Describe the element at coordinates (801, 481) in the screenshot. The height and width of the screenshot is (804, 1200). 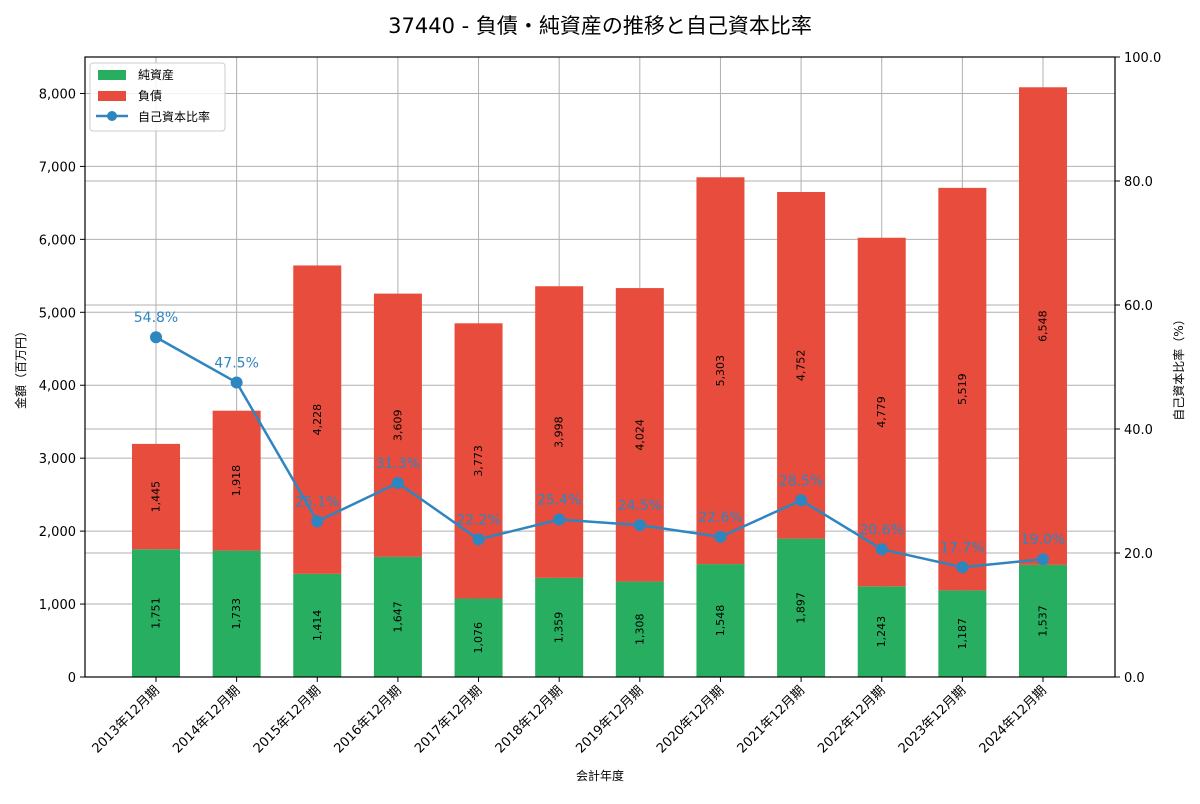
I see `equity-ratio-label: 28.5%` at that location.